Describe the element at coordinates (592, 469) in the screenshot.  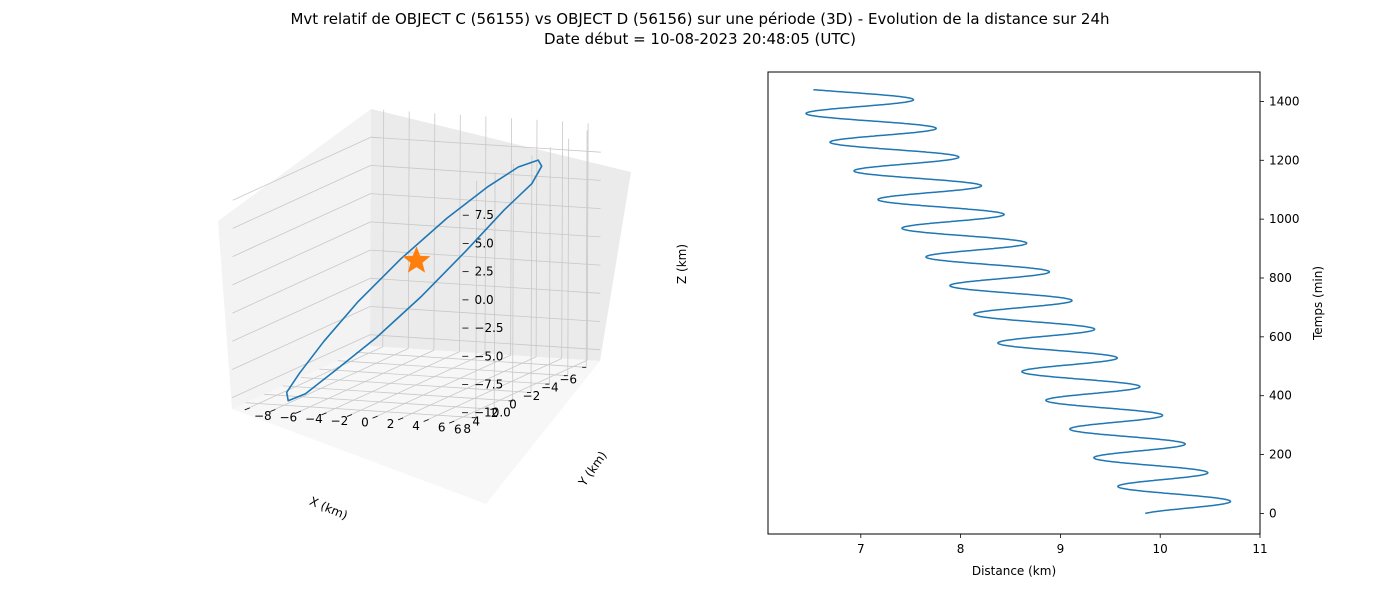
I see `y-axis-label-3d: Y (km)` at that location.